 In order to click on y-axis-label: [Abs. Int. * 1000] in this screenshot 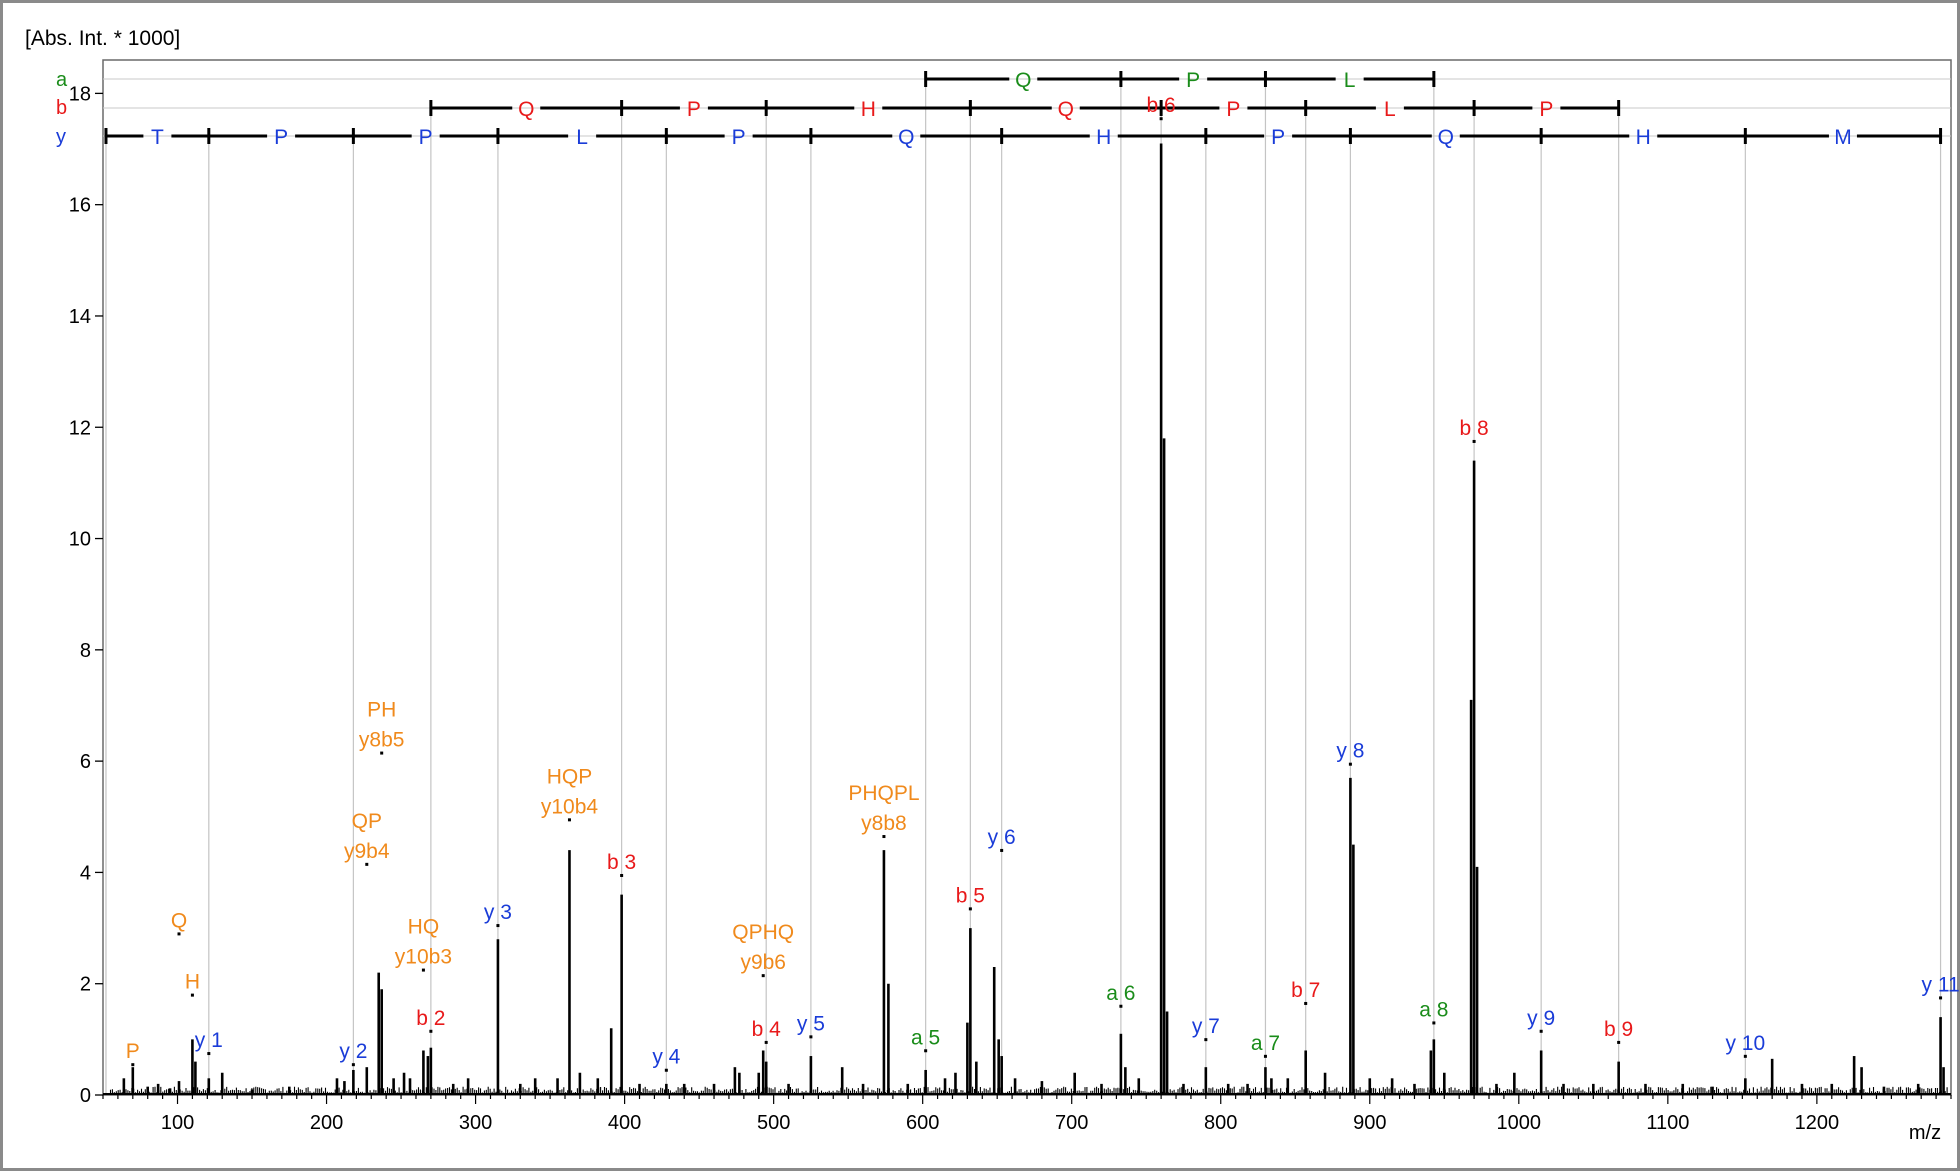, I will do `click(102, 38)`.